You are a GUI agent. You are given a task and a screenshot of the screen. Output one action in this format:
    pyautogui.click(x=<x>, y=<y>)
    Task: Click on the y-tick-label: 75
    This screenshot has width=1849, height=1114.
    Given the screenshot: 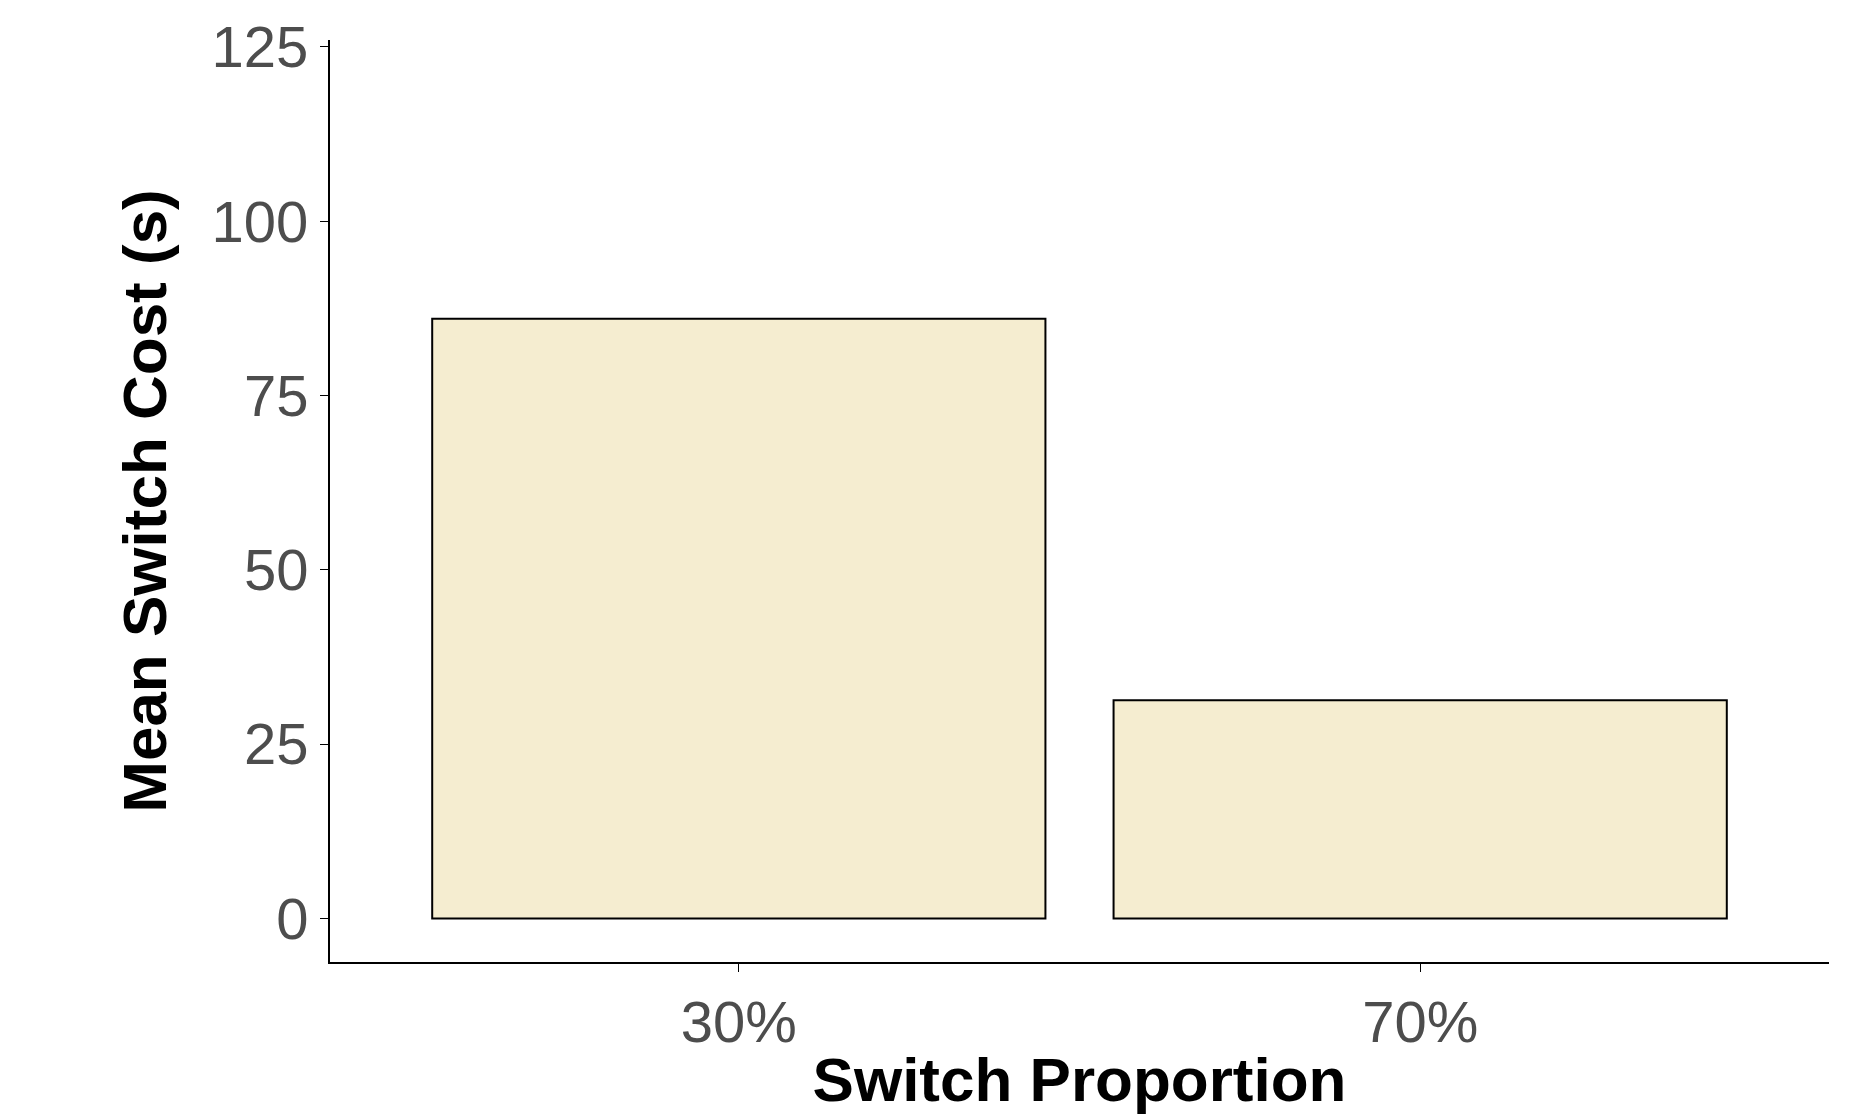 What is the action you would take?
    pyautogui.click(x=276, y=395)
    